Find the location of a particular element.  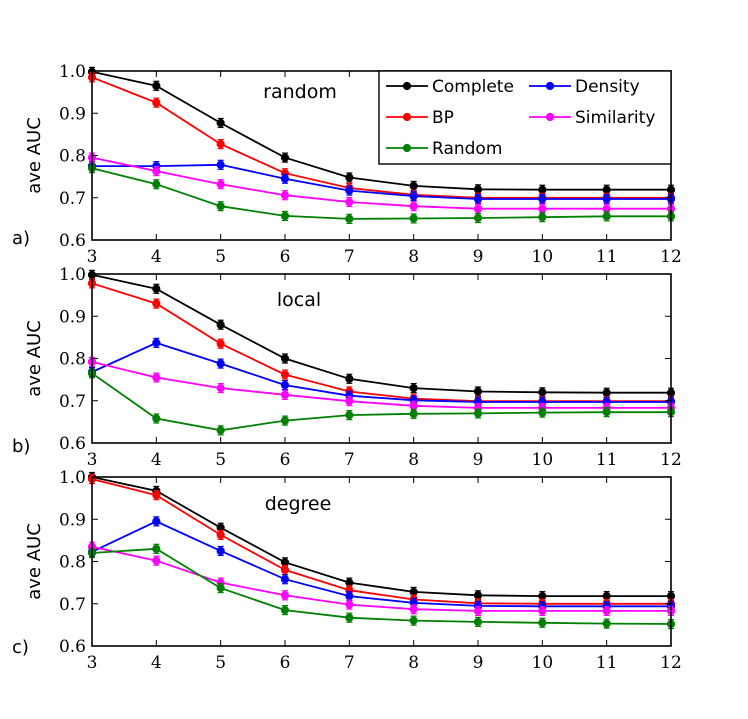

series-random is located at coordinates (381, 586).